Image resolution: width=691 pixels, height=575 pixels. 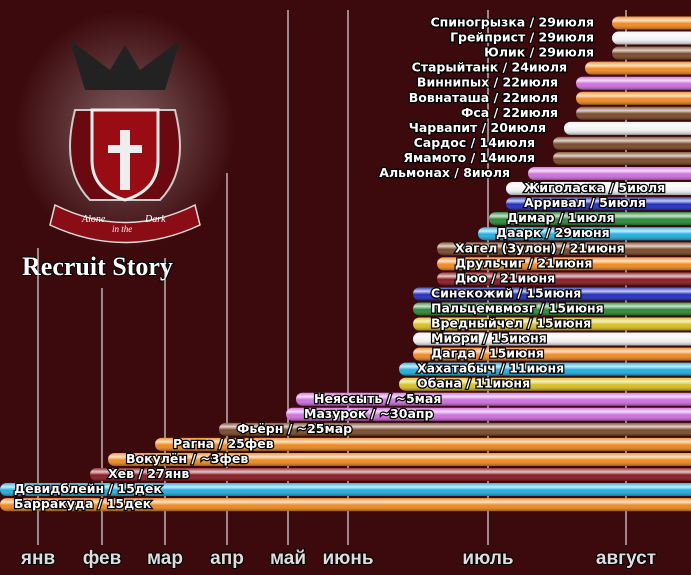 What do you see at coordinates (83, 503) in the screenshot?
I see `row-label: Барракуда / 15дек` at bounding box center [83, 503].